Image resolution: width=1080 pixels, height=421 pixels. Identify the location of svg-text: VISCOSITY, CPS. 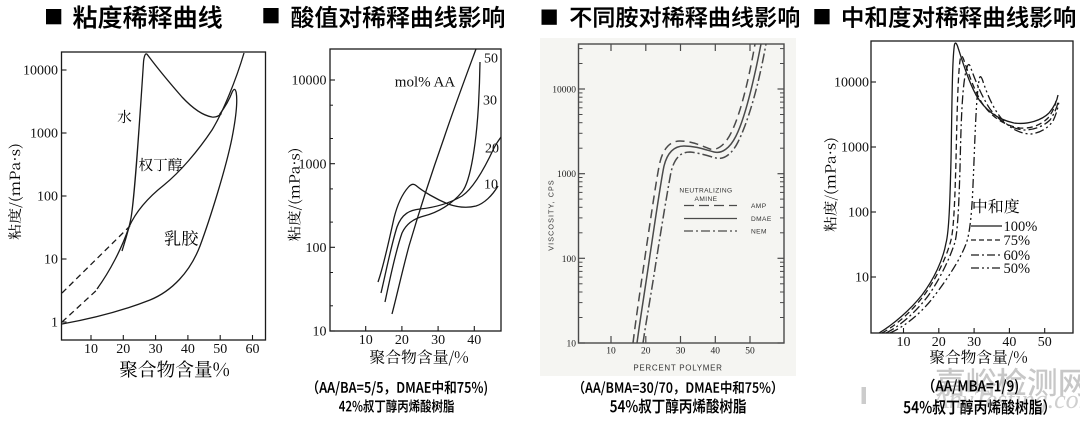
(551, 215).